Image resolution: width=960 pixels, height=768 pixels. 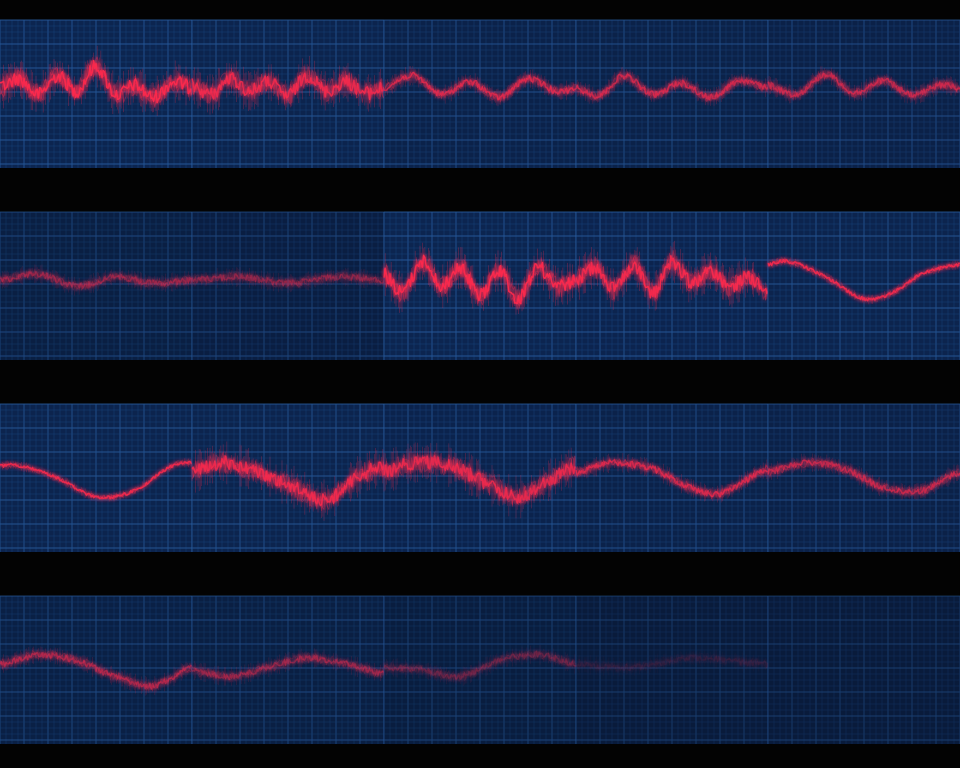 I want to click on panel-row4-col1, so click(x=96, y=669).